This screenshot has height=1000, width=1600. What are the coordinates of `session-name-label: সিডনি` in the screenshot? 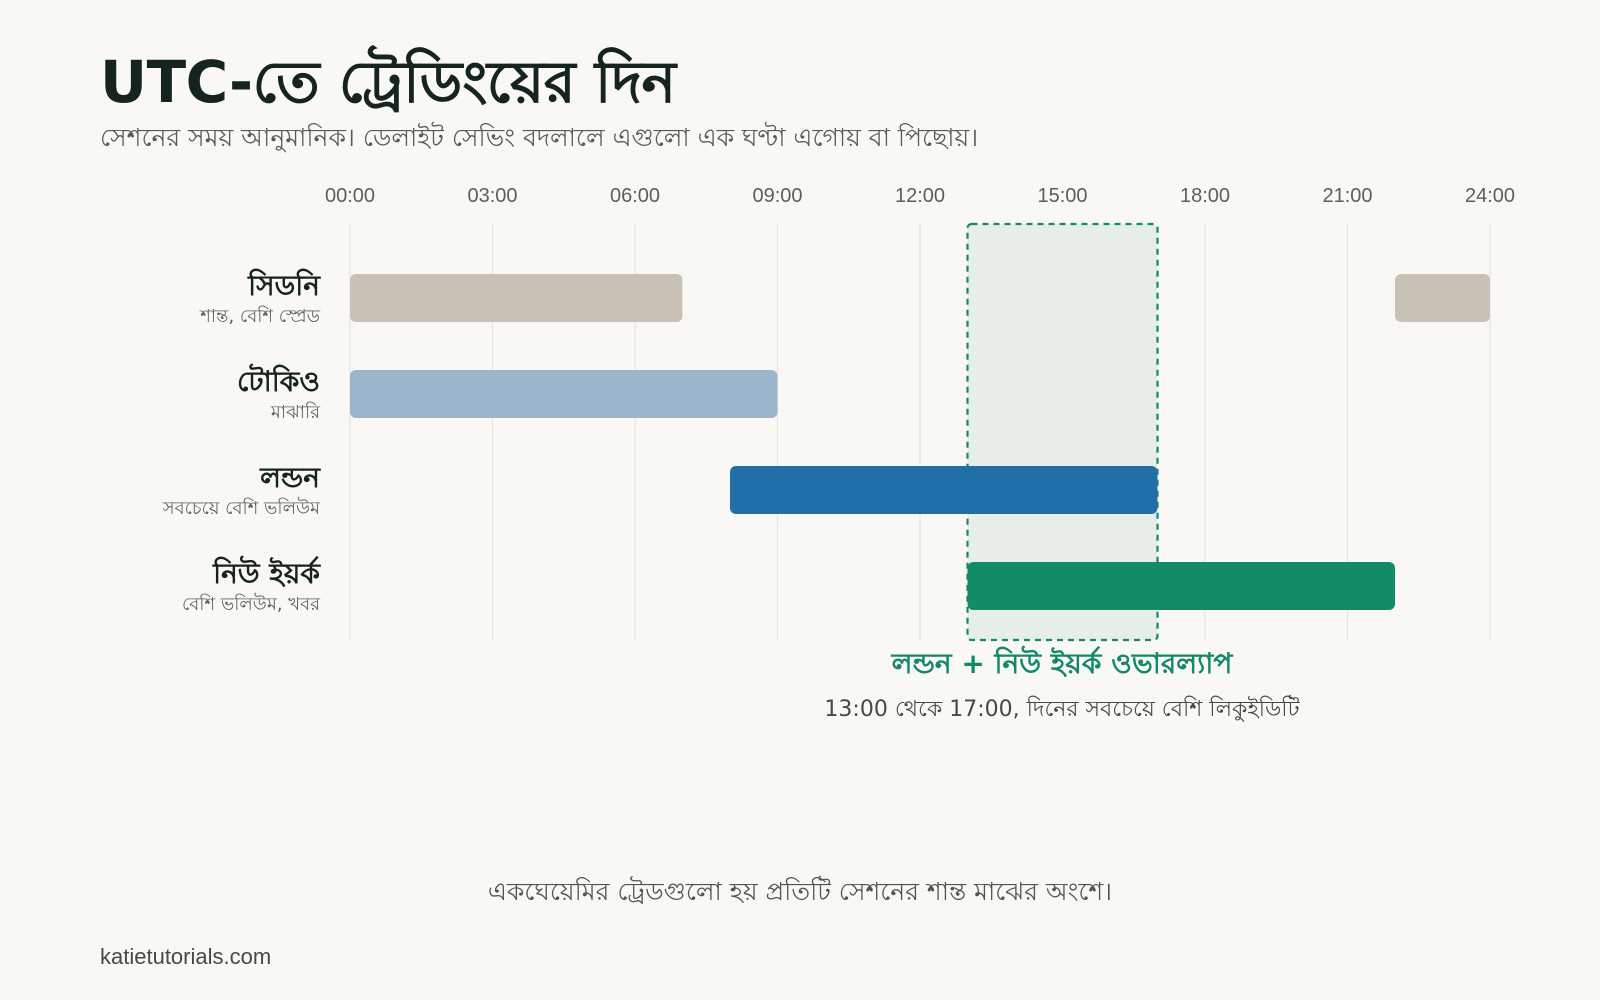 It's located at (284, 285).